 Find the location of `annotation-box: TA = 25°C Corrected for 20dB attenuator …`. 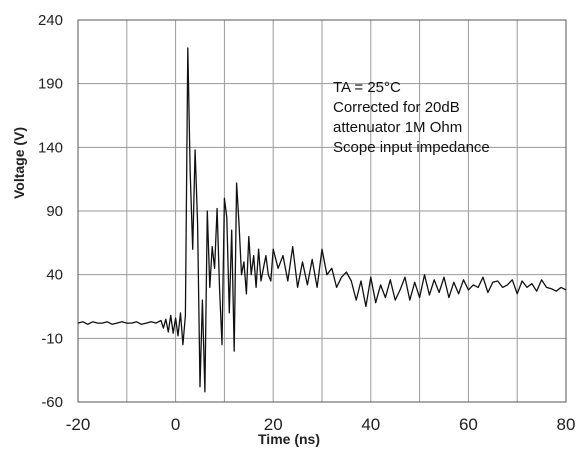

annotation-box: TA = 25°C Corrected for 20dB attenuator … is located at coordinates (411, 117).